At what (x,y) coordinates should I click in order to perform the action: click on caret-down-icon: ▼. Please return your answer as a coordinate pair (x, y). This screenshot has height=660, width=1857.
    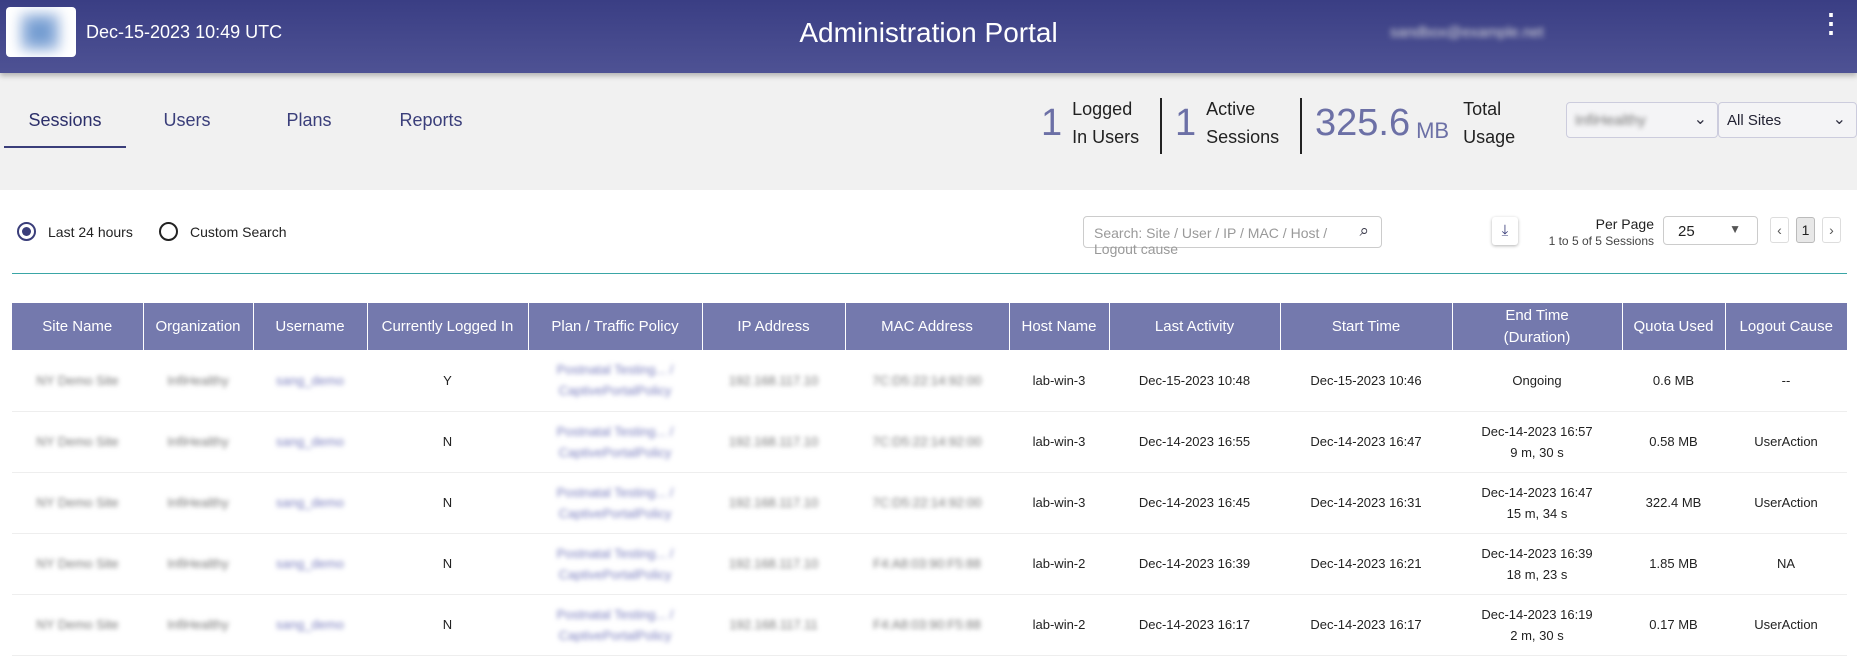
    Looking at the image, I should click on (1735, 229).